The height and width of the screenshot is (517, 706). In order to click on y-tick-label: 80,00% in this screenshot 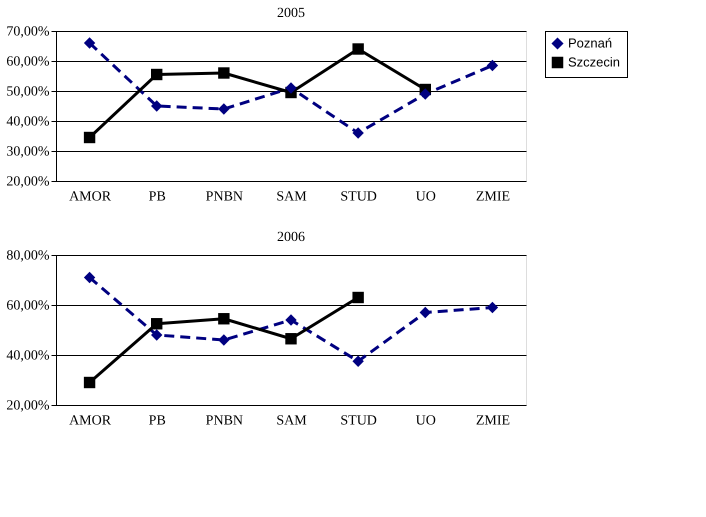, I will do `click(28, 256)`.